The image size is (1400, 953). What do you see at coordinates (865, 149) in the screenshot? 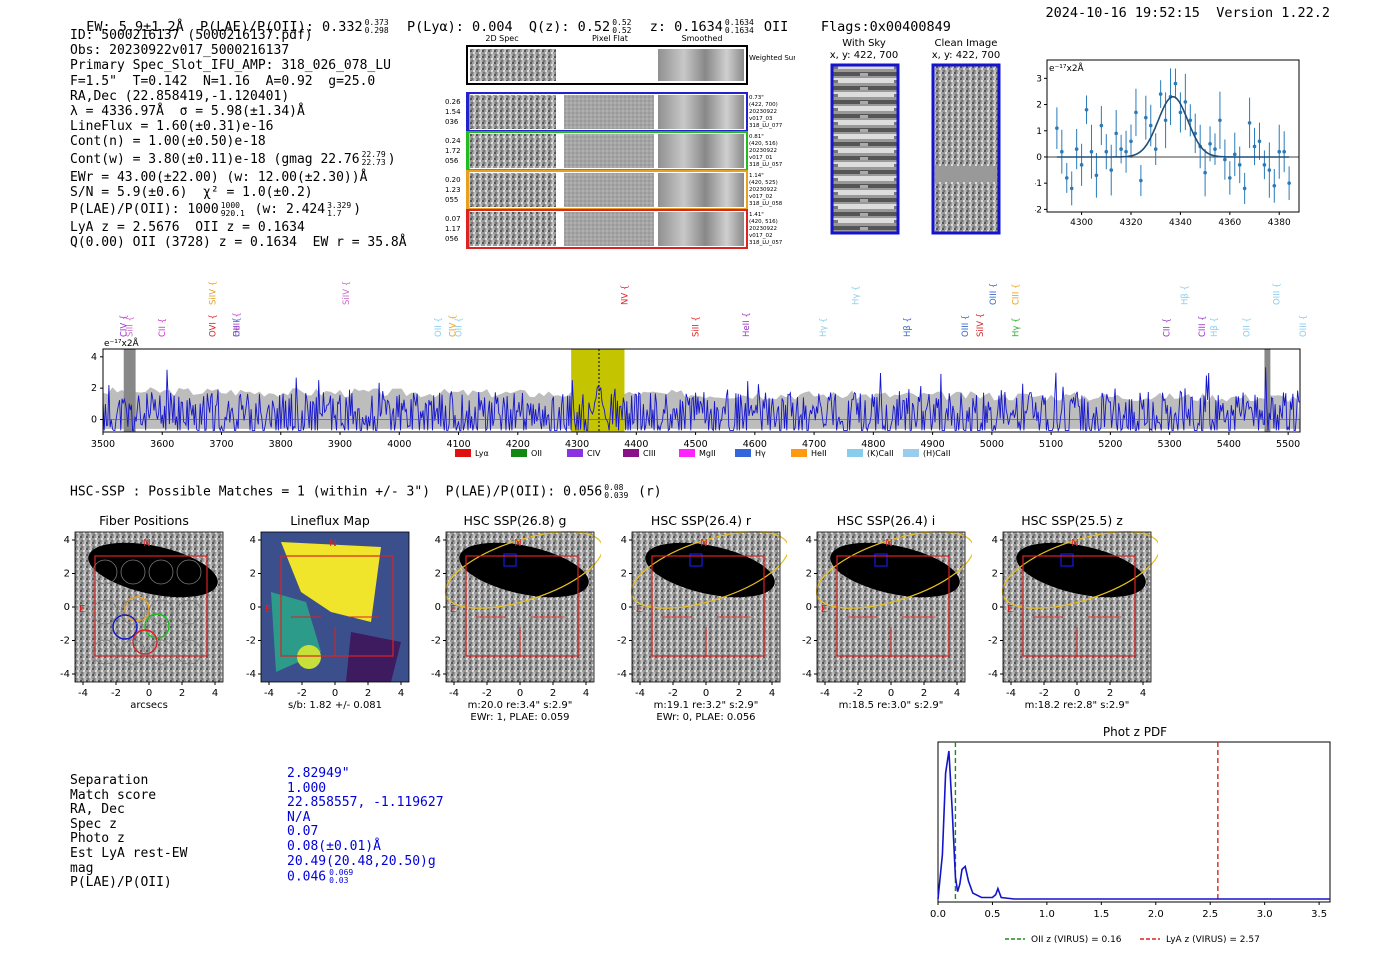
I see `with-sky-image` at bounding box center [865, 149].